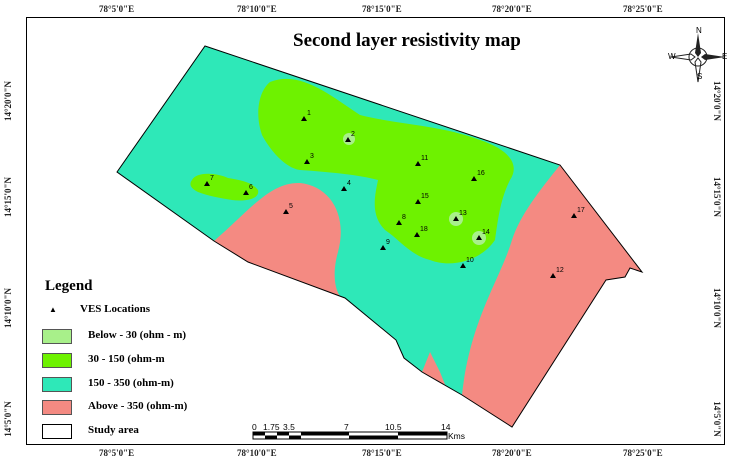 Image resolution: width=741 pixels, height=461 pixels. I want to click on top-coord-2: 78°10'0"E, so click(257, 9).